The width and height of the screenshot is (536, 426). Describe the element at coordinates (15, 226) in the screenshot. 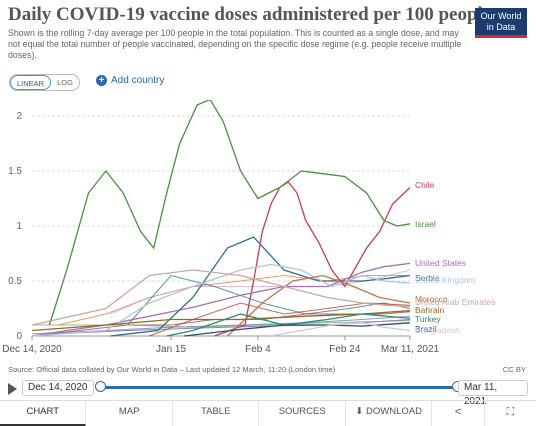

I see `y-axis-ticks: 0 0.5 1 1.5 2` at that location.